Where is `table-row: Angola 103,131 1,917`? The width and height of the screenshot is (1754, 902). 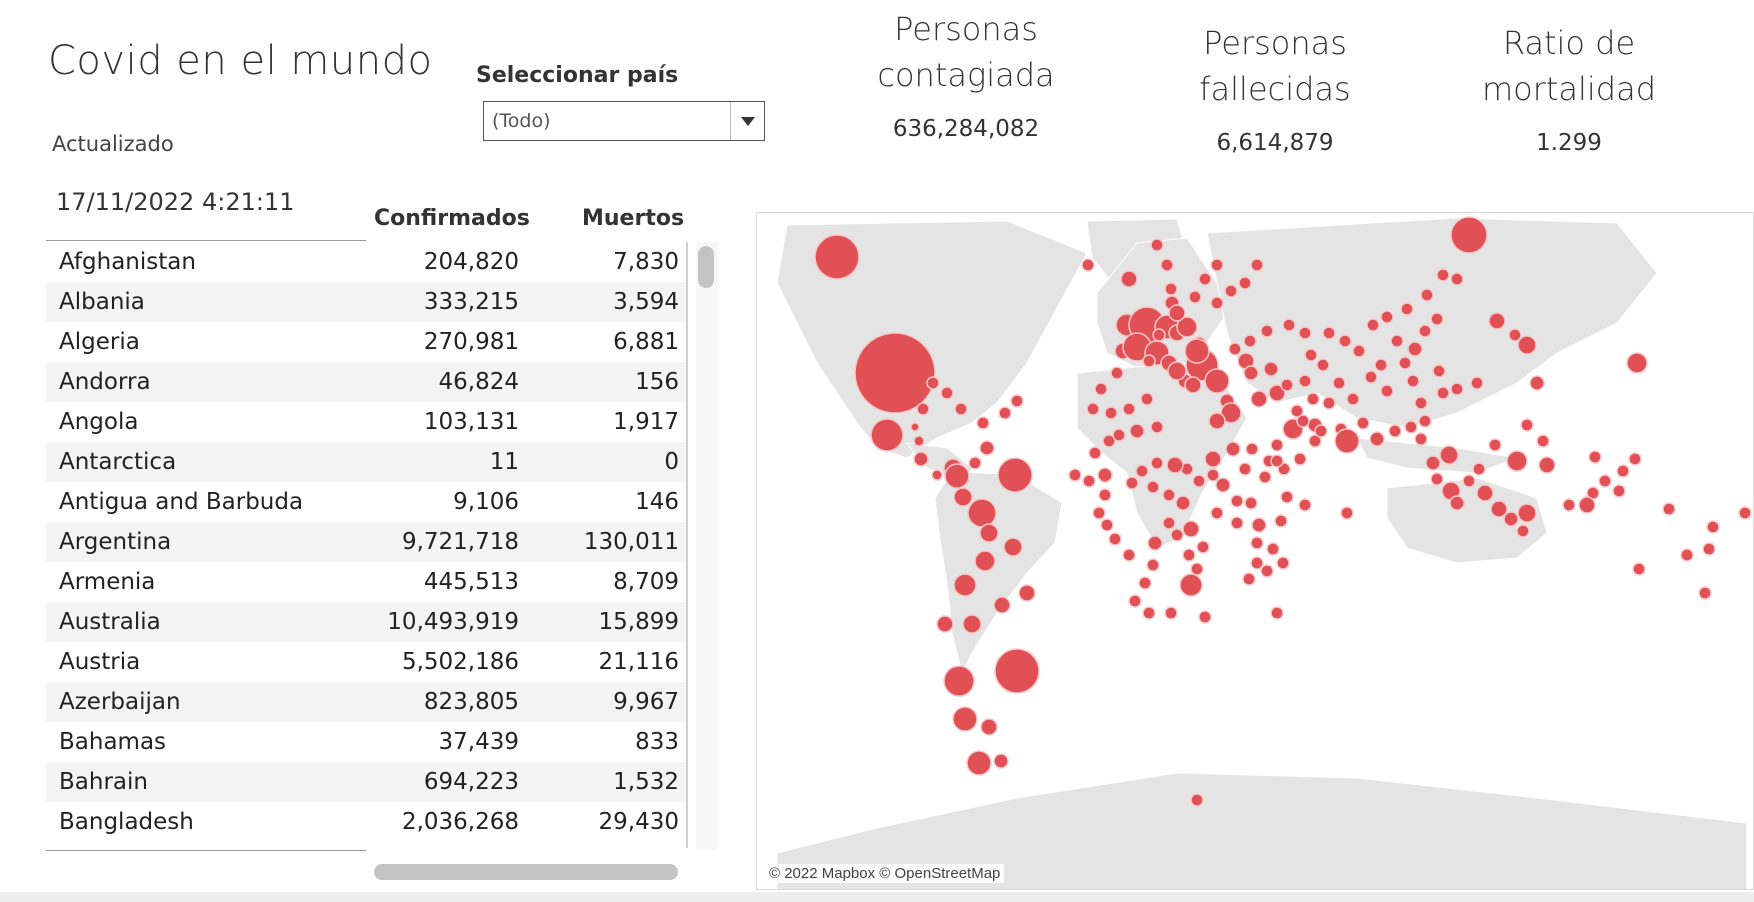
table-row: Angola 103,131 1,917 is located at coordinates (366, 422).